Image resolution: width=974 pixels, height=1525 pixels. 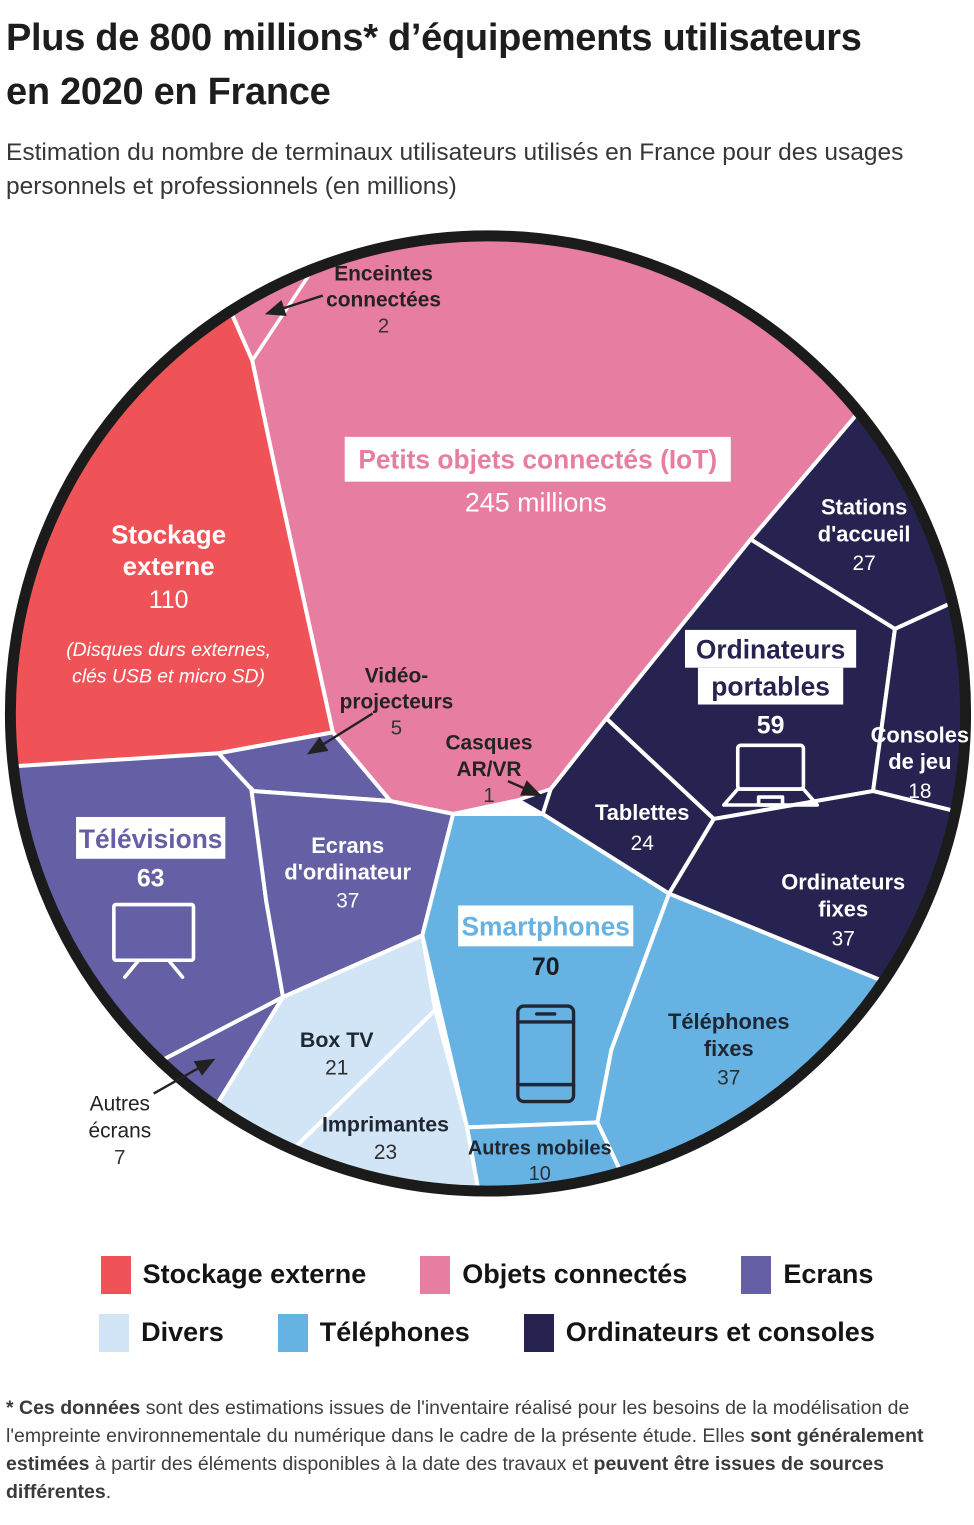 What do you see at coordinates (771, 725) in the screenshot?
I see `ordinateurs-portables-value: 59` at bounding box center [771, 725].